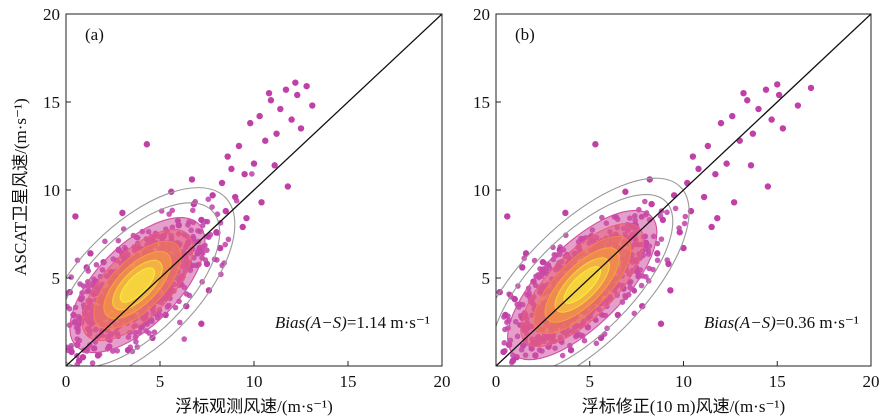  Describe the element at coordinates (871, 381) in the screenshot. I see `x-tick-label: 20` at that location.